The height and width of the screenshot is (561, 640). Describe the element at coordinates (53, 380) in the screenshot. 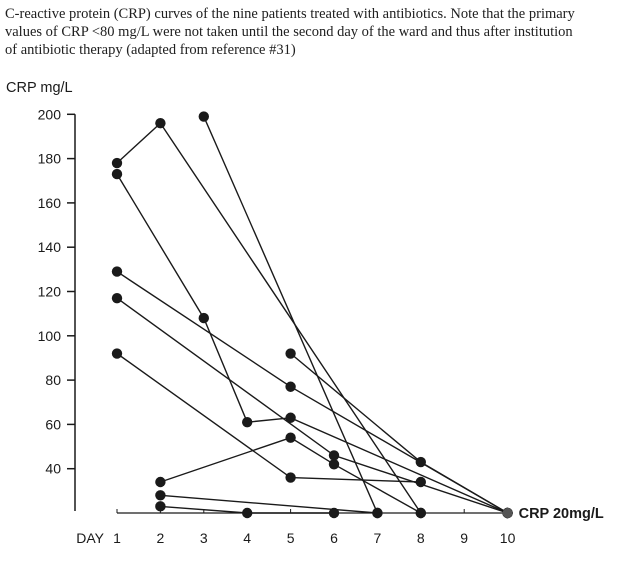

I see `y-tick-label: 80` at that location.